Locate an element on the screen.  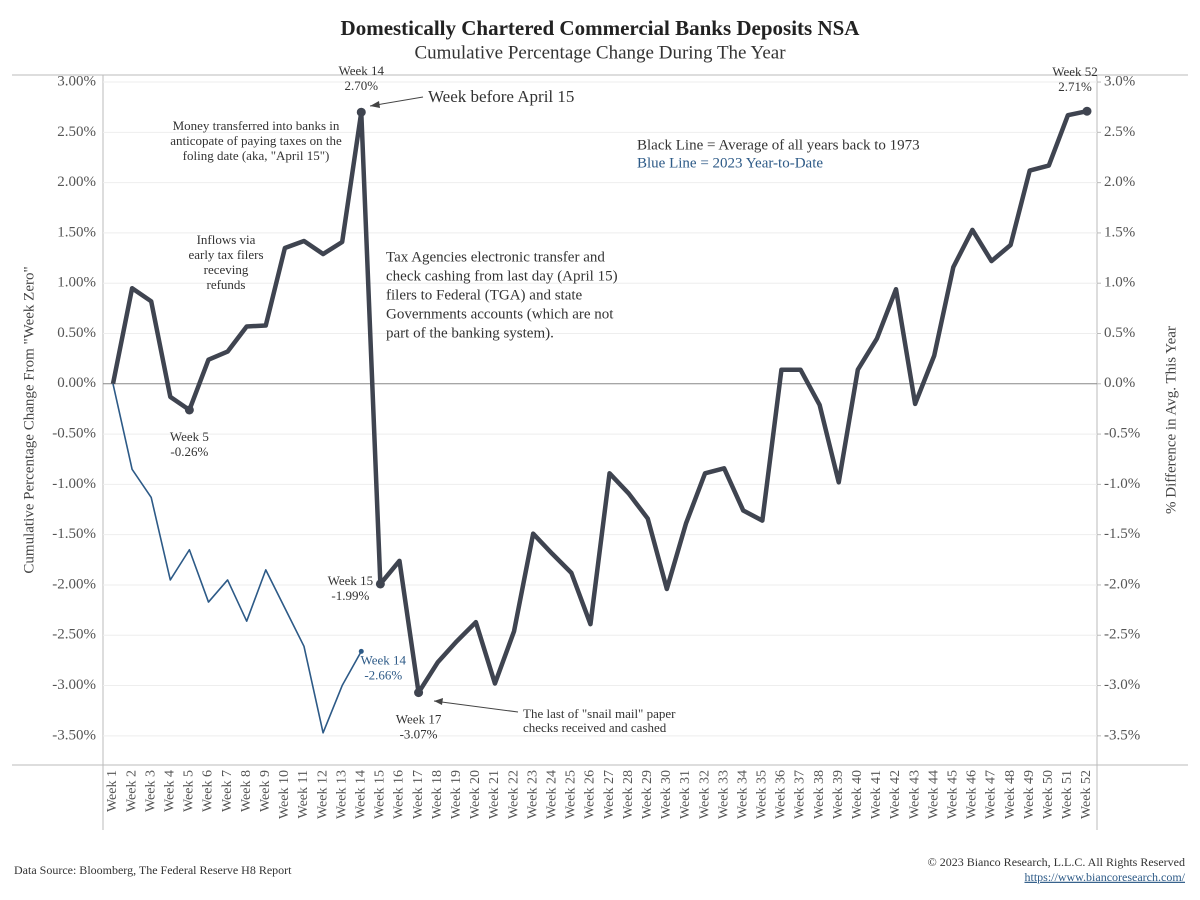
x-tick-label: Week 12 is located at coordinates (322, 794).